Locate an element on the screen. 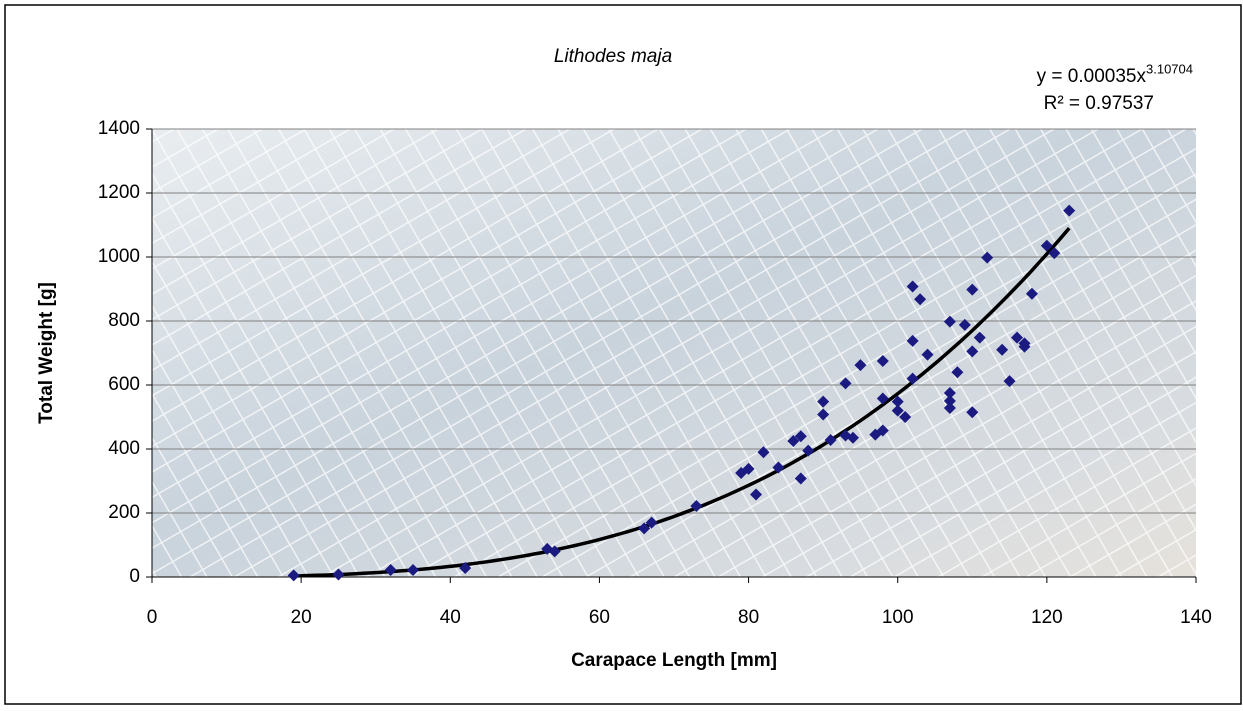 The width and height of the screenshot is (1243, 711). x-axis-label: Carapace Length [mm] is located at coordinates (674, 660).